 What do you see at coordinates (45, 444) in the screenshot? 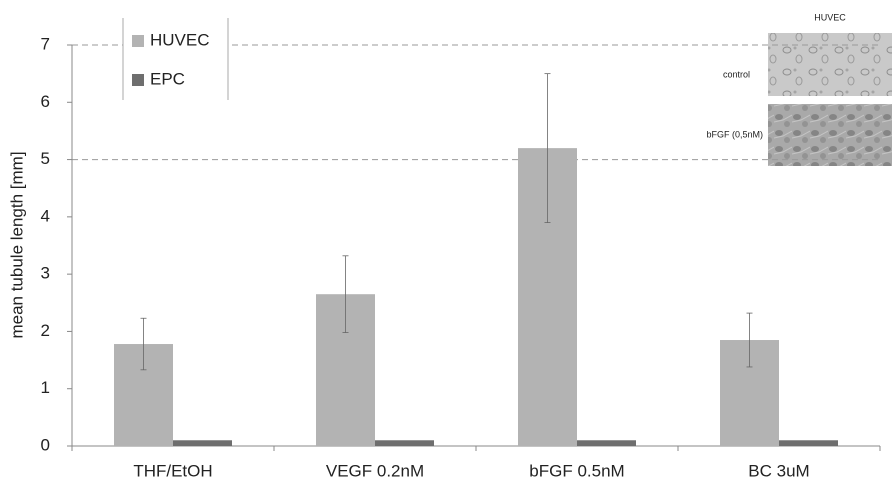
I see `y-tick-label: 0` at bounding box center [45, 444].